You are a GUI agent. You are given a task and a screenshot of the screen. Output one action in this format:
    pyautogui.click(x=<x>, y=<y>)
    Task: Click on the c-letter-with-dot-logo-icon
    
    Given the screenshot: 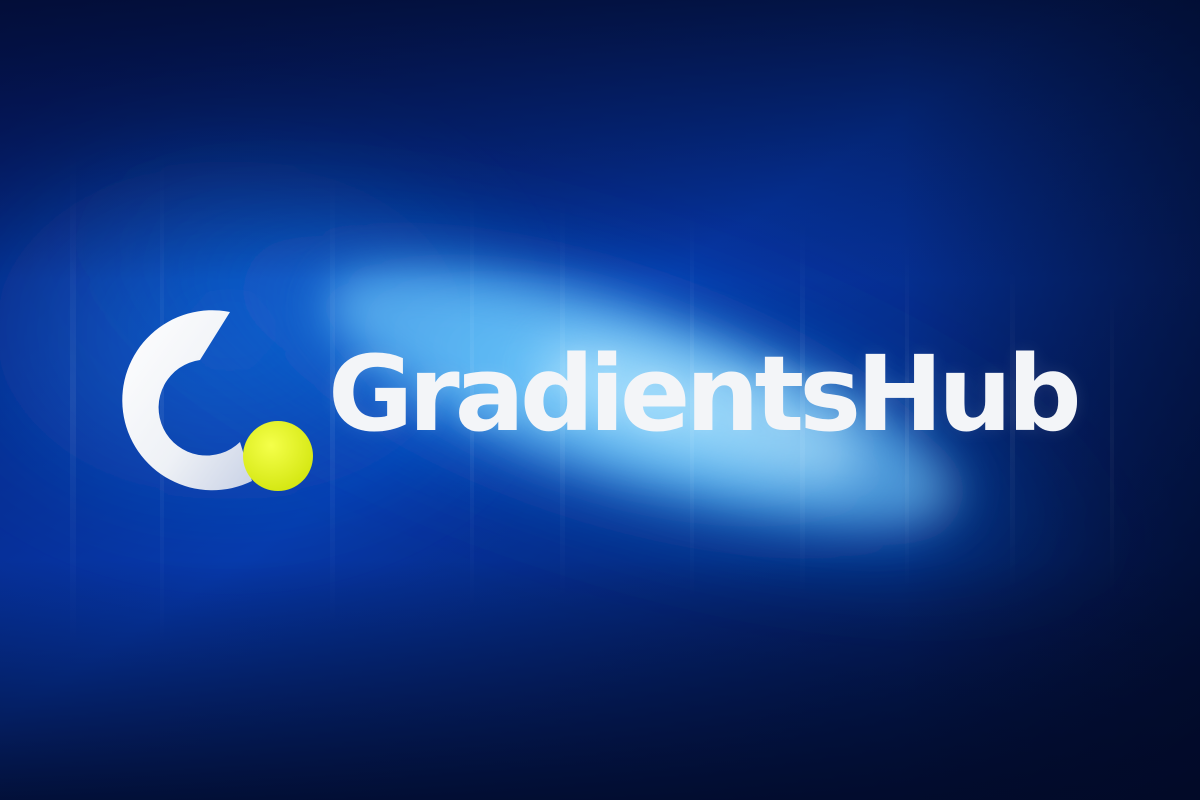 What is the action you would take?
    pyautogui.click(x=217, y=400)
    